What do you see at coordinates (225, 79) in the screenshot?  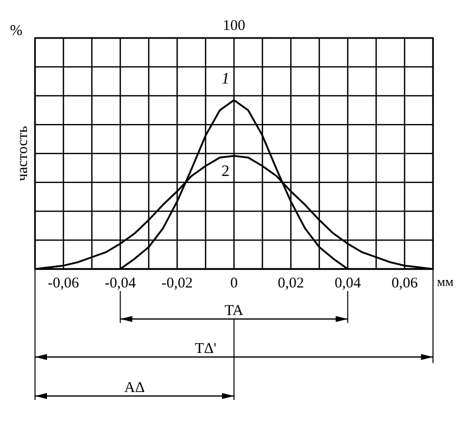 I see `series-label: 1` at bounding box center [225, 79].